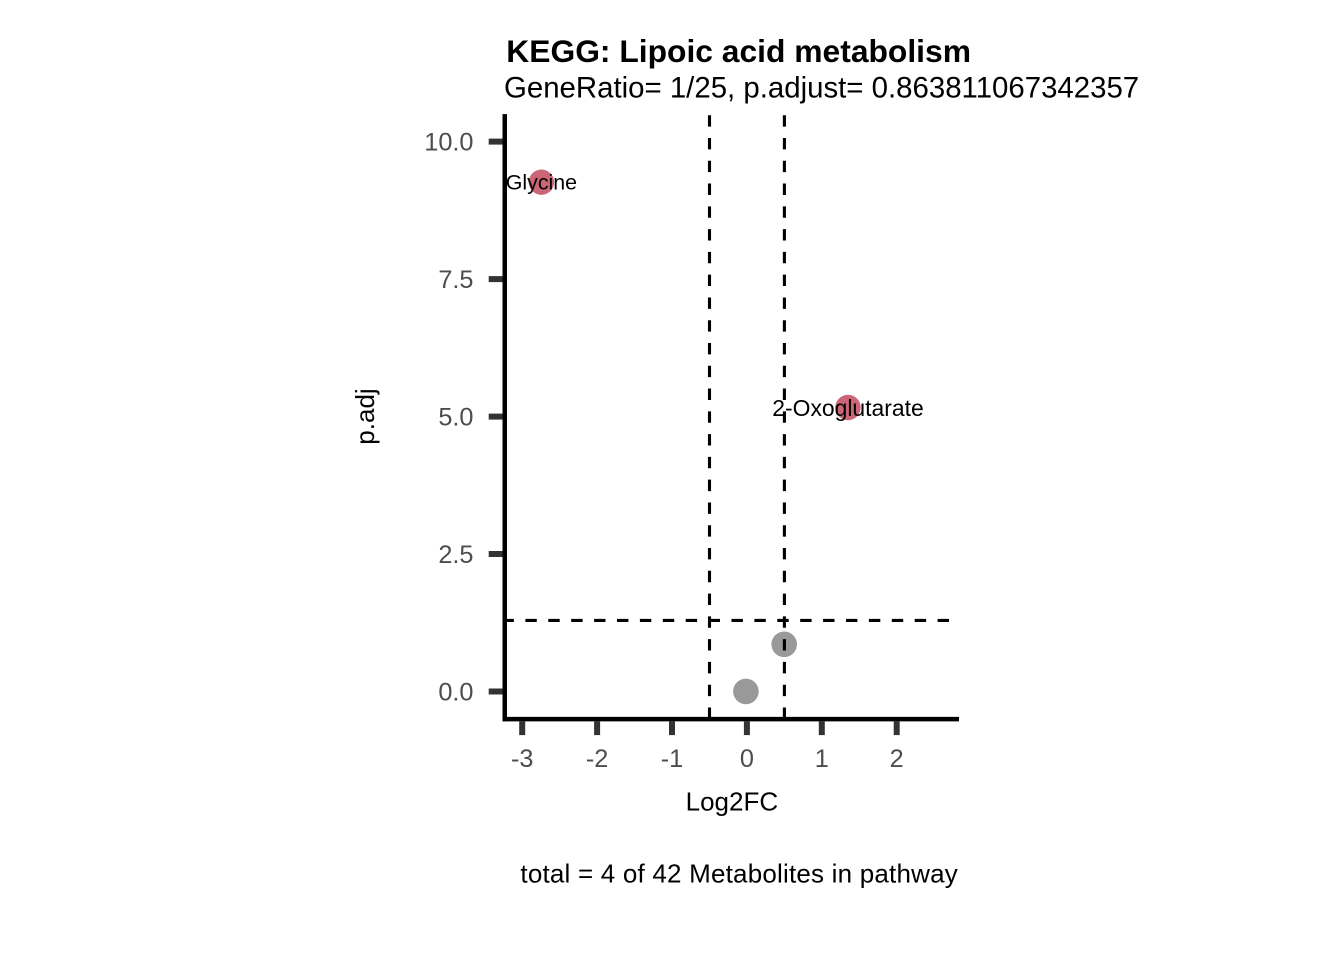 The height and width of the screenshot is (960, 1344). Describe the element at coordinates (739, 874) in the screenshot. I see `svg-text:total = 4 of 42 Metabolites in: total = 4 of 42 Metabolites in pathway` at that location.